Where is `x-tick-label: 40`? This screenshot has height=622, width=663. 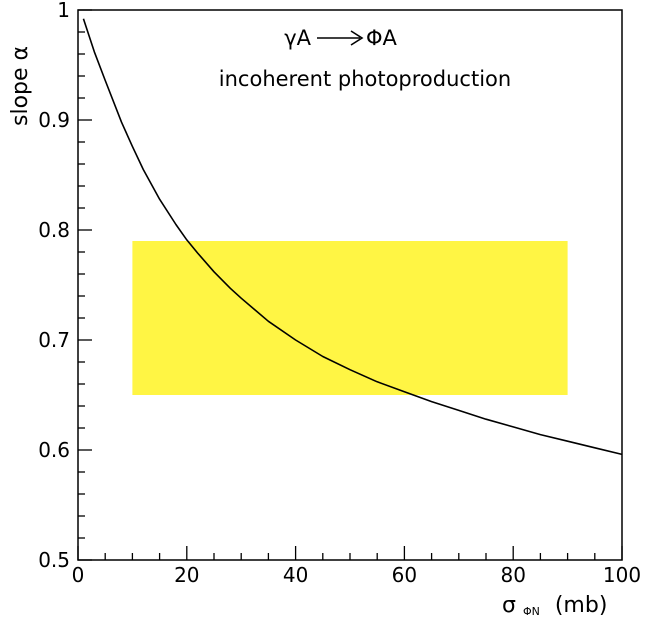
x-tick-label: 40 is located at coordinates (295, 575).